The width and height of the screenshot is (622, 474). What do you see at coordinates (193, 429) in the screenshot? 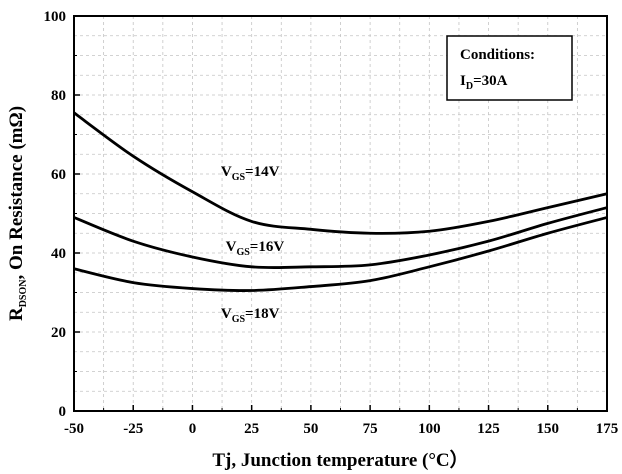
I see `x-tick-label: 0` at bounding box center [193, 429].